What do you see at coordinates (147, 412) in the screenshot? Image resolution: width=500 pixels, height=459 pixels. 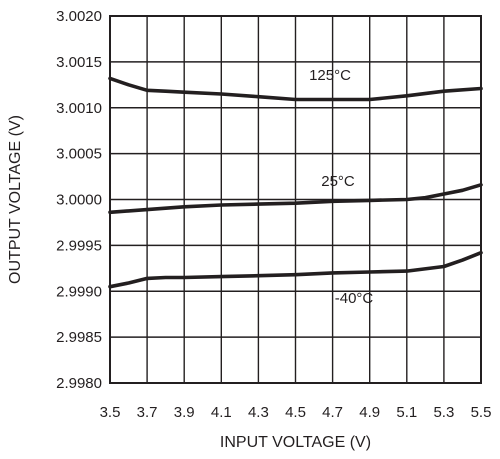 I see `x-tick-label: 3.7` at bounding box center [147, 412].